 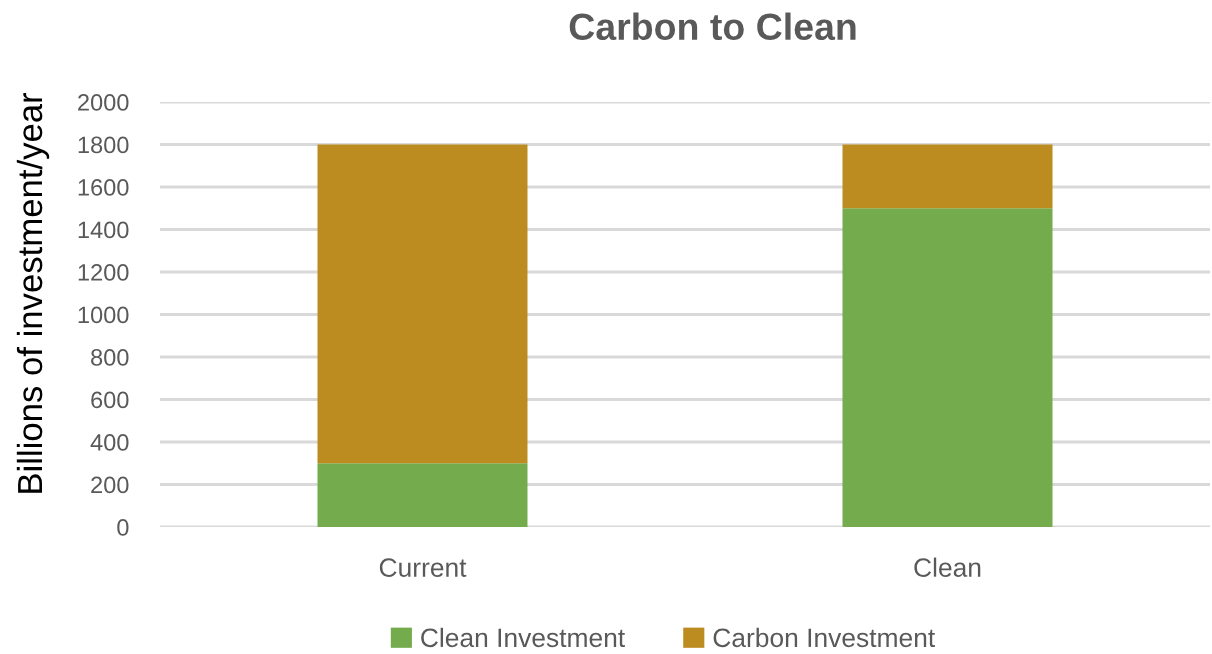 I want to click on y-axis-title: Billions of investment/year, so click(x=33, y=292).